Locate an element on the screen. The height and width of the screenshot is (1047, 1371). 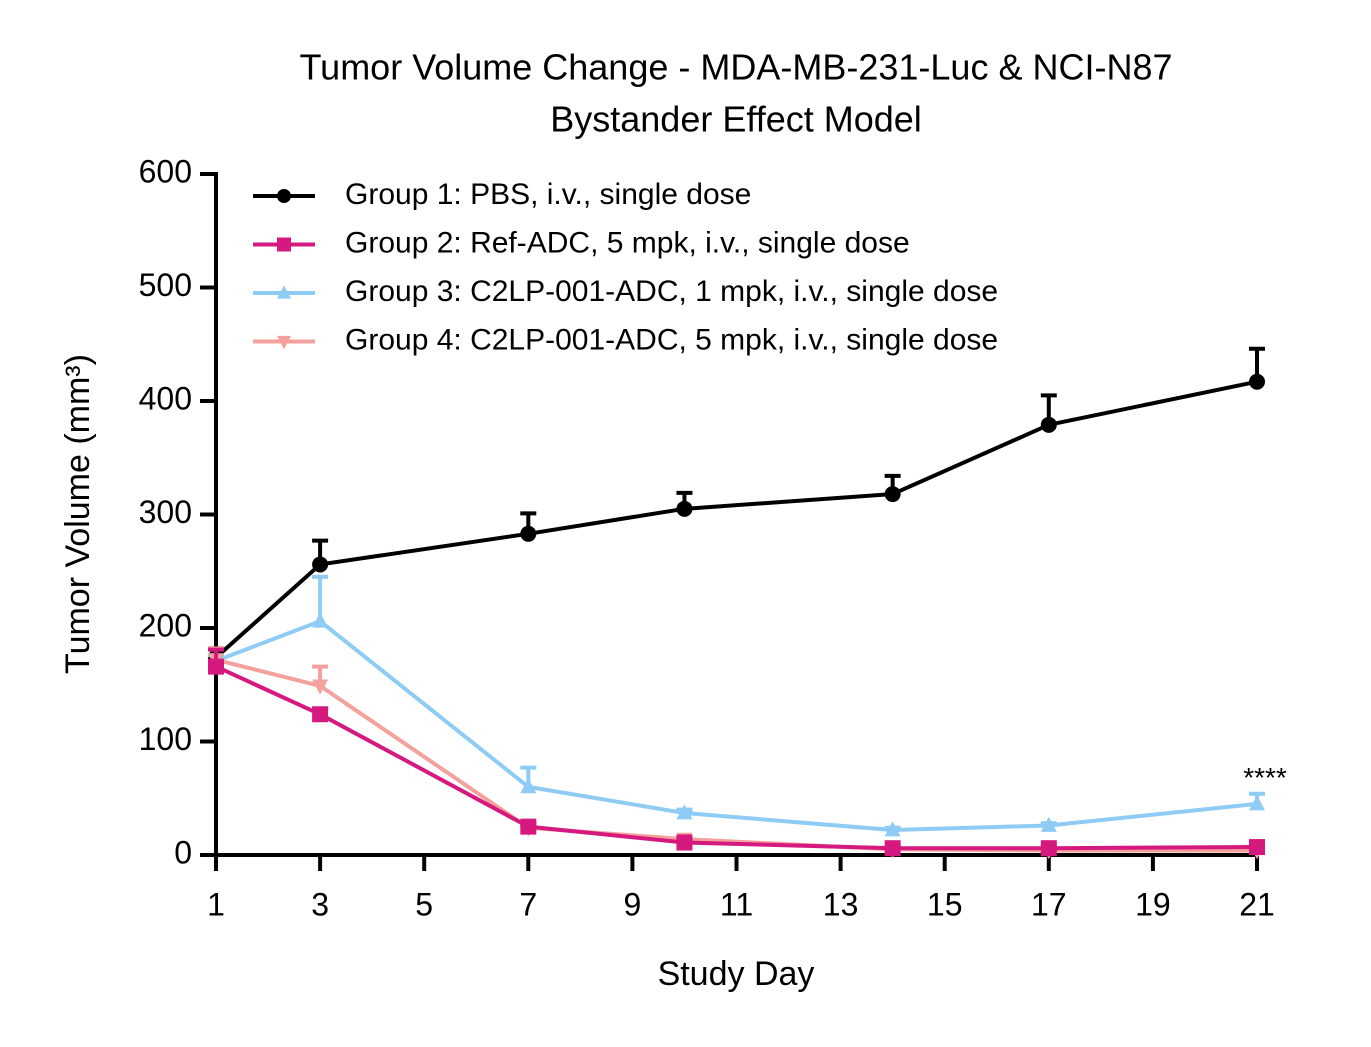
legend-label: Group 1: PBS, i.v., single dose is located at coordinates (548, 194).